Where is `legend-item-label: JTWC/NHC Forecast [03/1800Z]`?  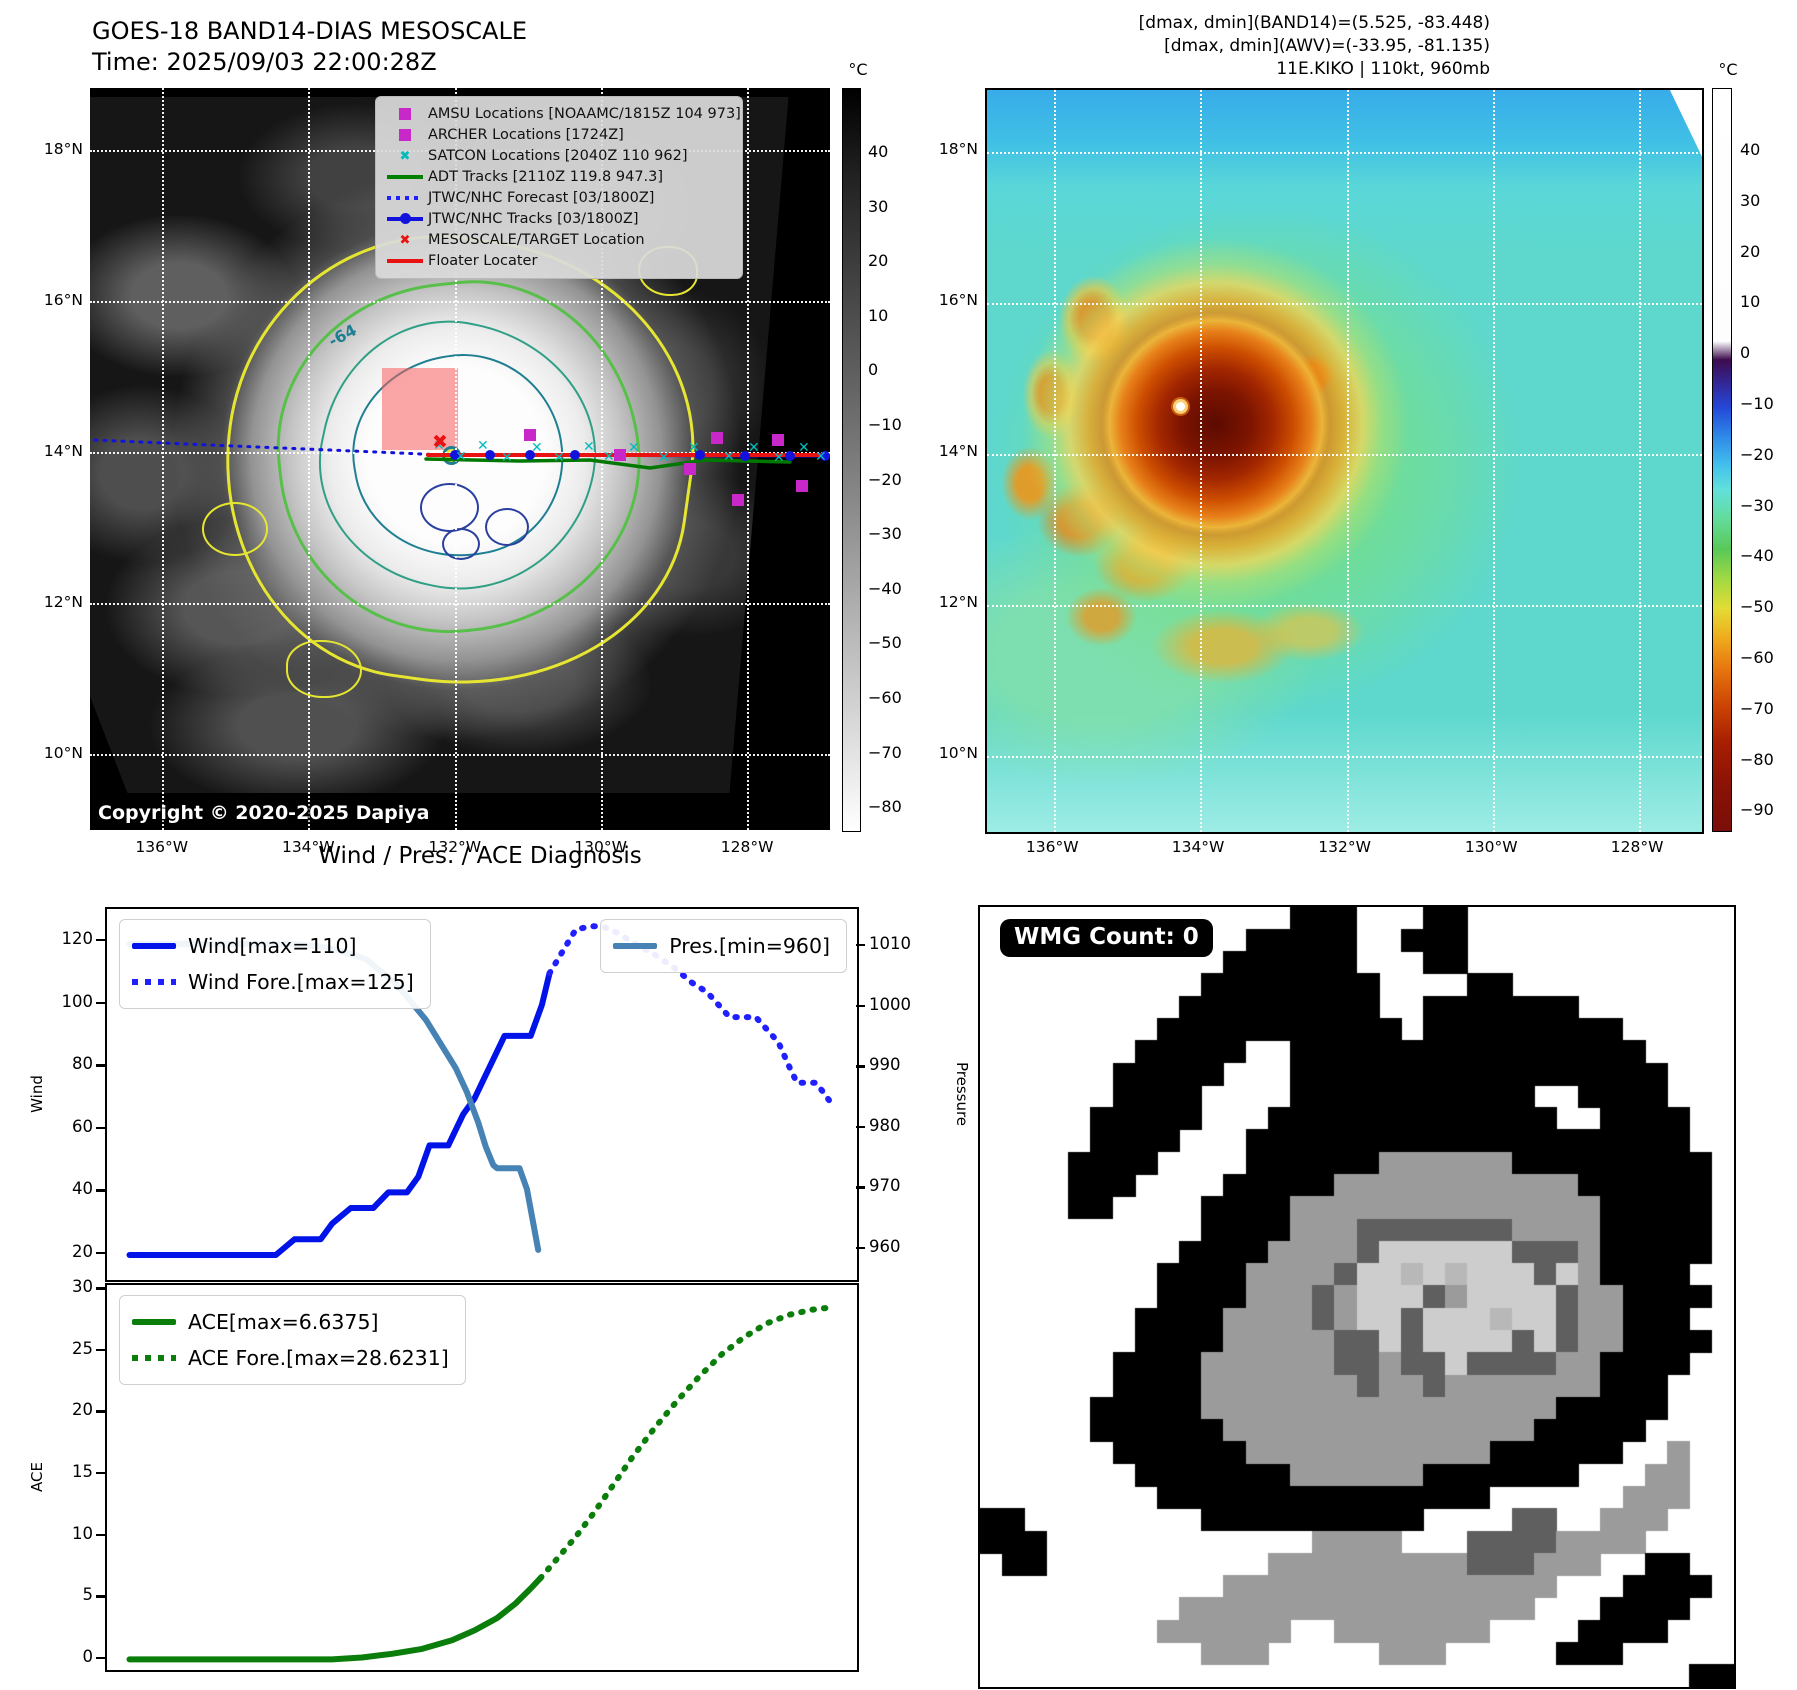
legend-item-label: JTWC/NHC Forecast [03/1800Z] is located at coordinates (541, 198).